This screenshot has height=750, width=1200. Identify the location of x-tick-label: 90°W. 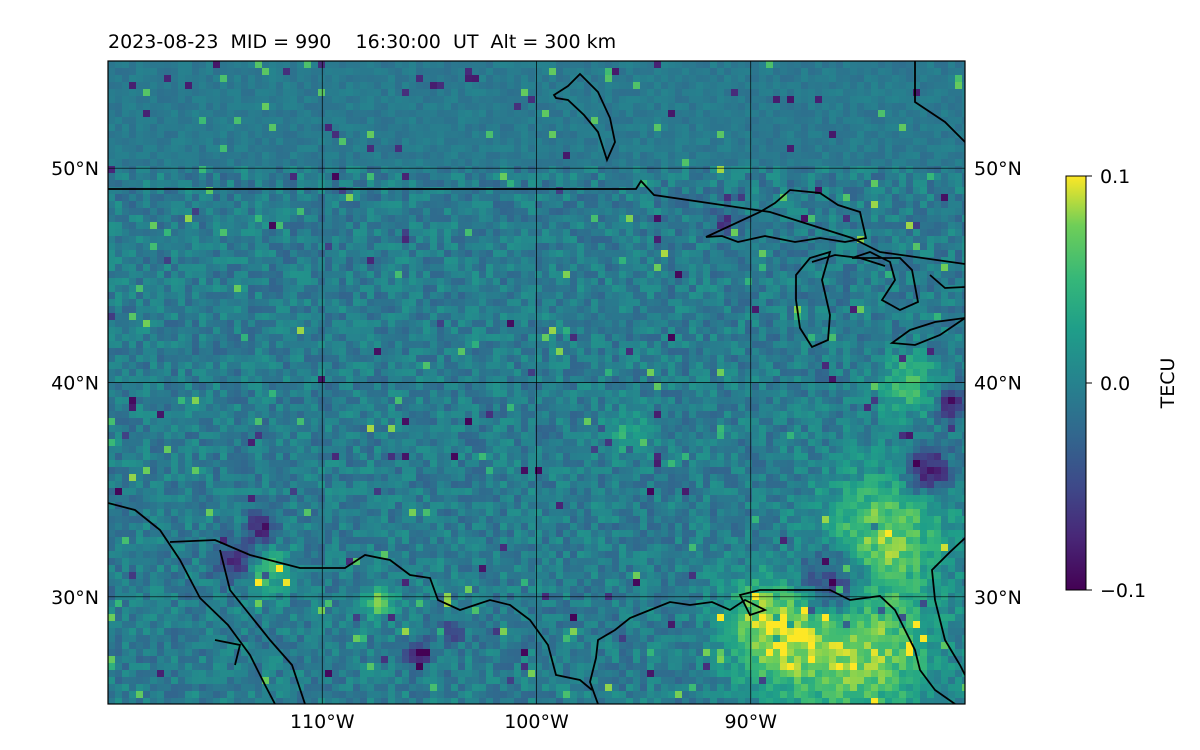
(751, 722).